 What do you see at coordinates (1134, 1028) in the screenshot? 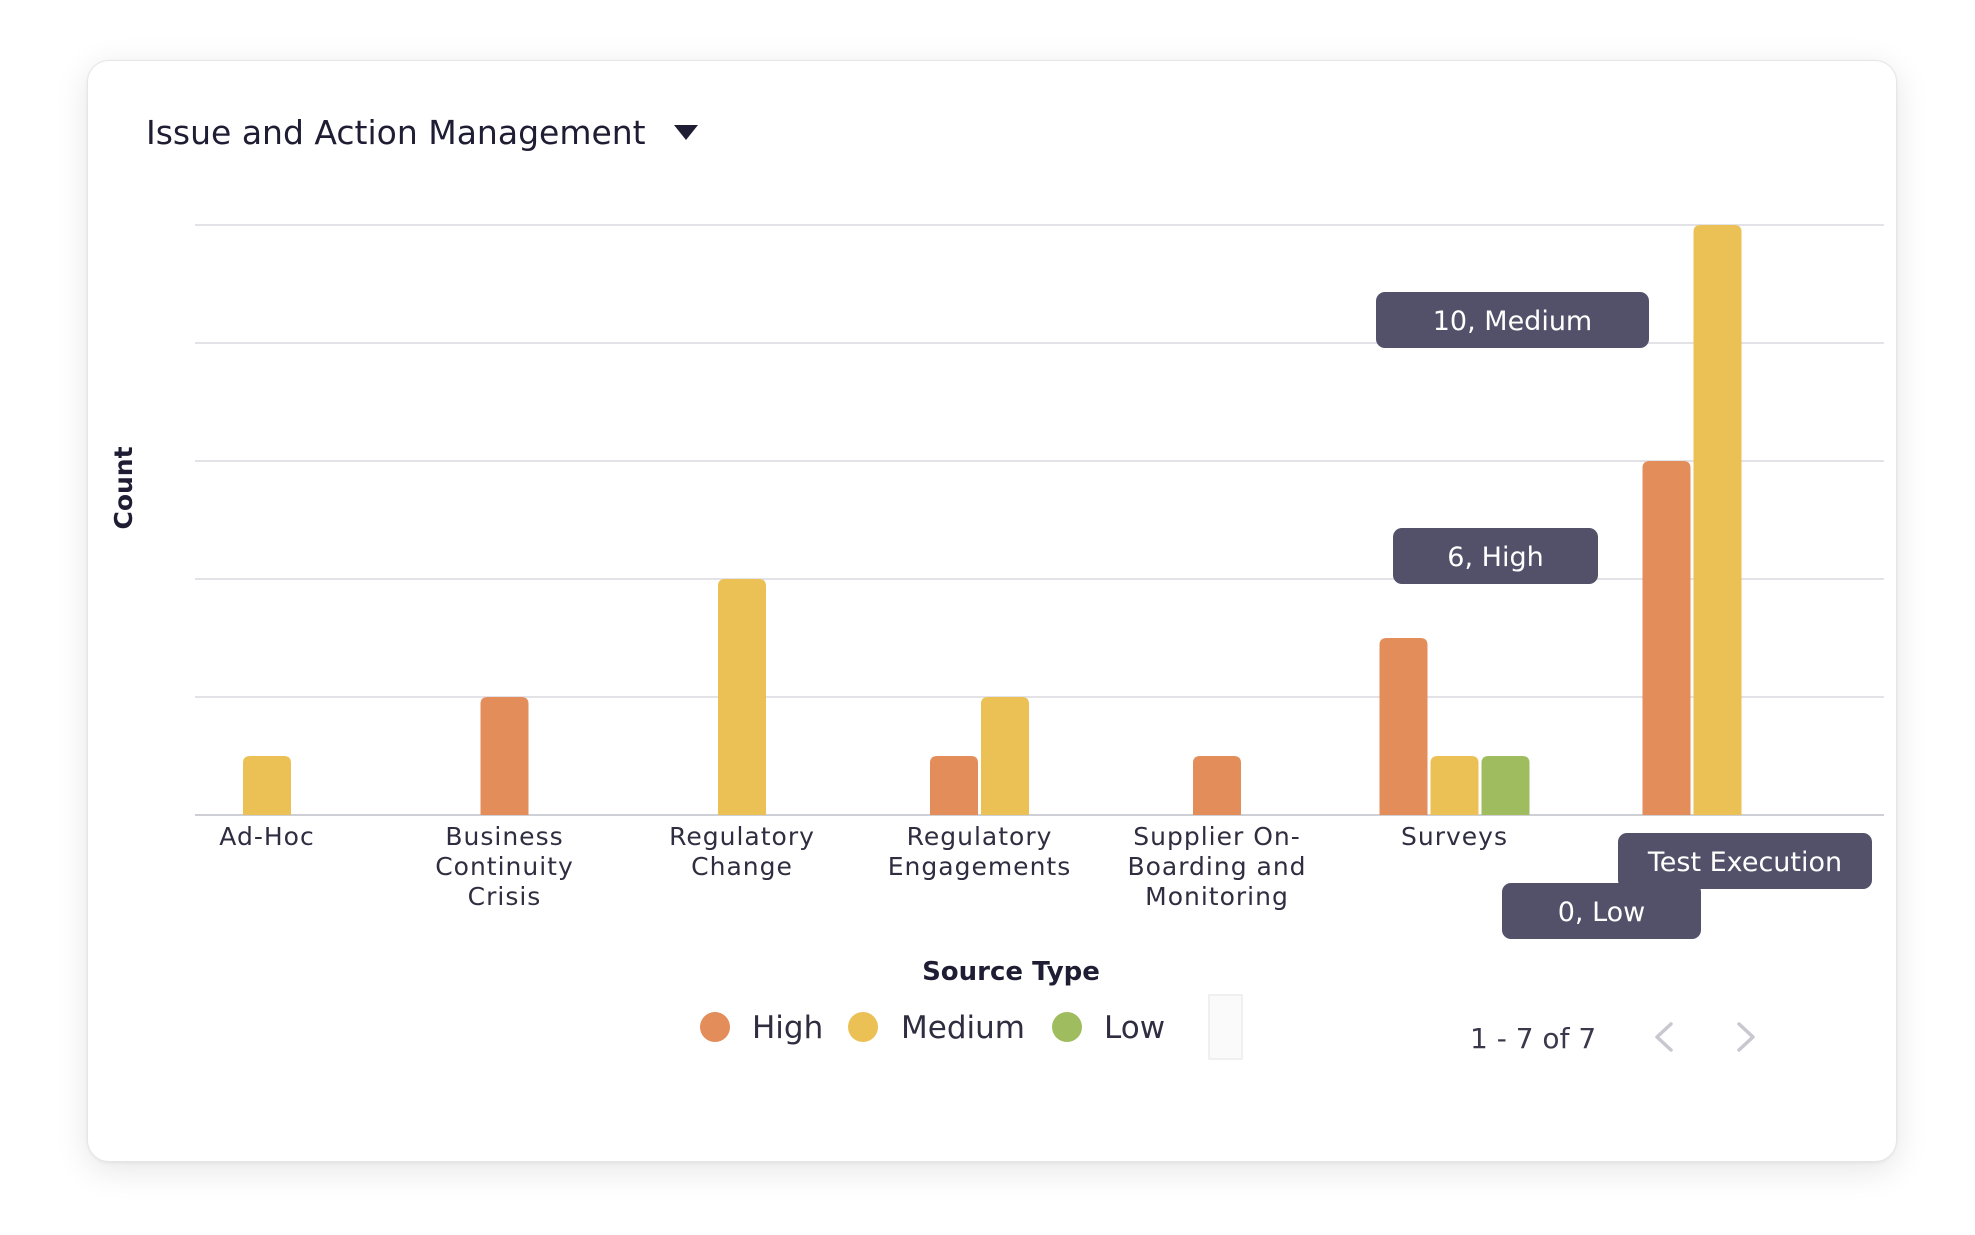
I see `legend-label-low: Low` at bounding box center [1134, 1028].